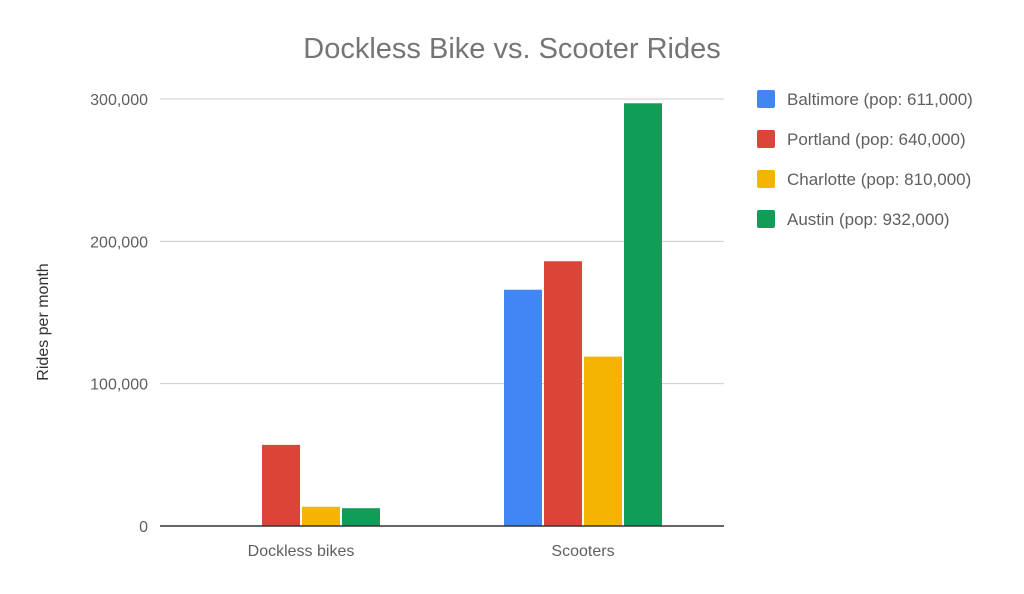 The height and width of the screenshot is (594, 1024). What do you see at coordinates (301, 551) in the screenshot?
I see `x-tick-label: Dockless bikes` at bounding box center [301, 551].